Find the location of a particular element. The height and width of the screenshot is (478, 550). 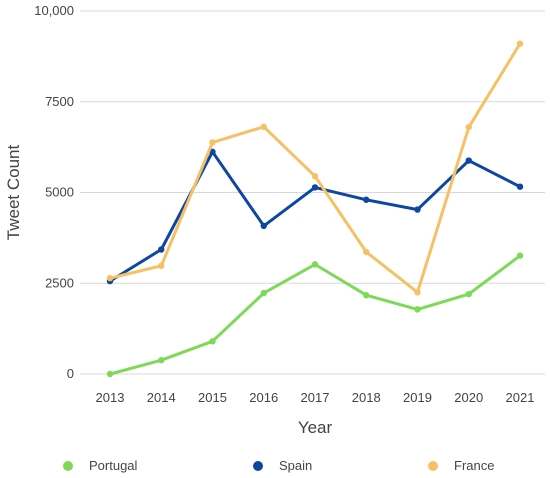

legend-label: Portugal is located at coordinates (113, 465).